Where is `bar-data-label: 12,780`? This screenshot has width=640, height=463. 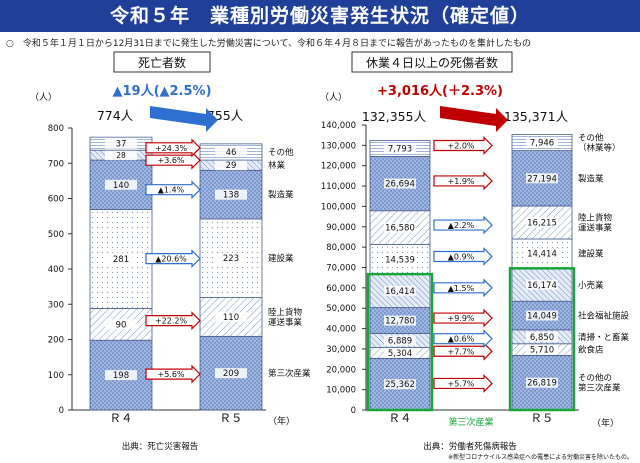
bar-data-label: 12,780 is located at coordinates (400, 322).